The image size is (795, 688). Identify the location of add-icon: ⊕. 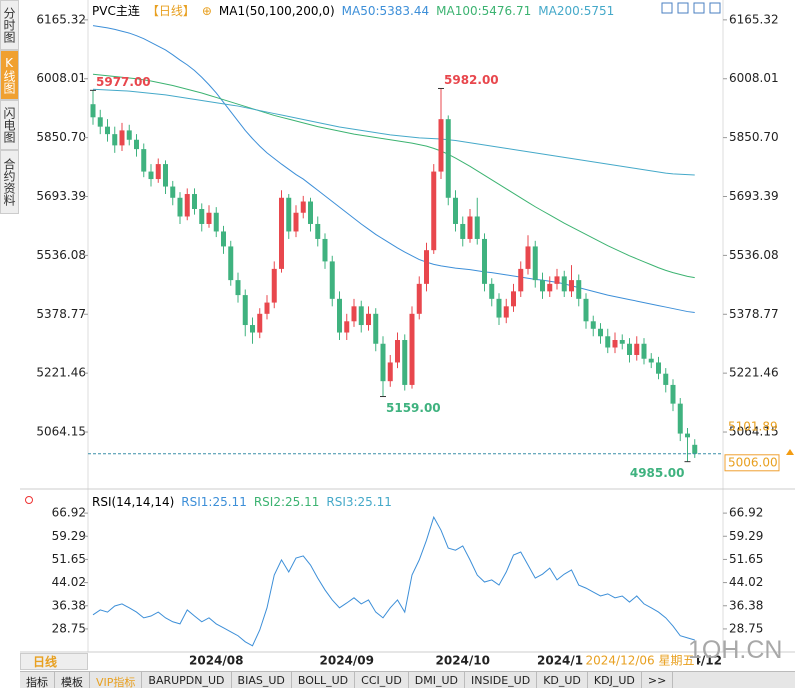
(206, 10).